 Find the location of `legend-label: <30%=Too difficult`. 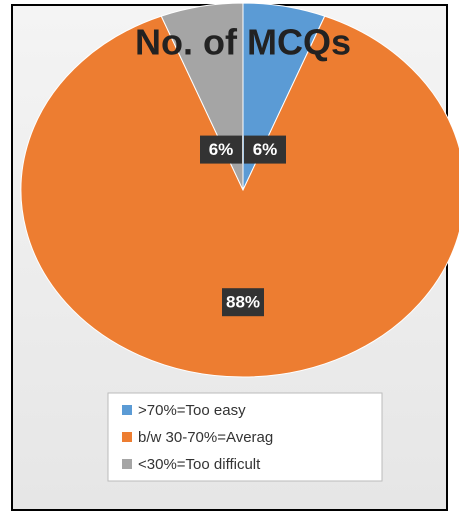

legend-label: <30%=Too difficult is located at coordinates (199, 464).